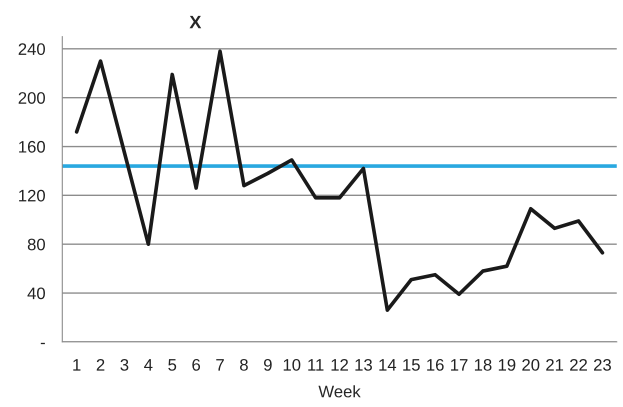 Image resolution: width=623 pixels, height=407 pixels. What do you see at coordinates (387, 365) in the screenshot?
I see `x-tick-label: 14` at bounding box center [387, 365].